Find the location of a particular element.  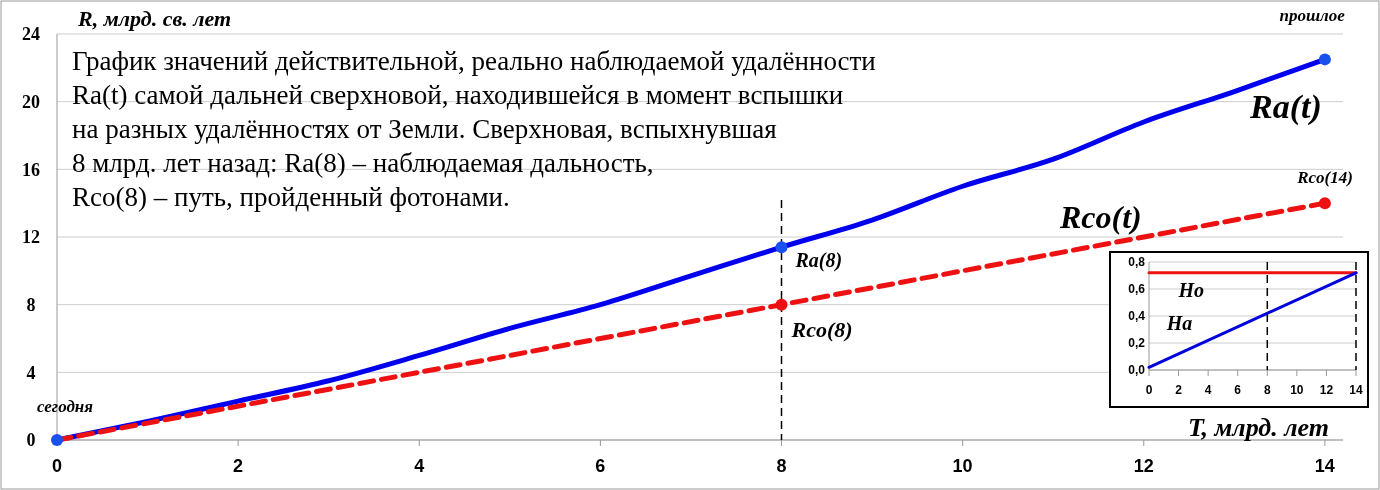

y-tick-label: 12 is located at coordinates (31, 237).